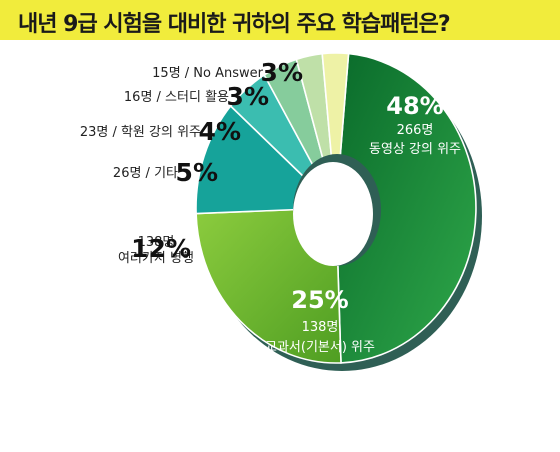 The image size is (560, 452). Describe the element at coordinates (140, 132) in the screenshot. I see `slice-4-count: 23명 / 학원 강의 위주` at that location.